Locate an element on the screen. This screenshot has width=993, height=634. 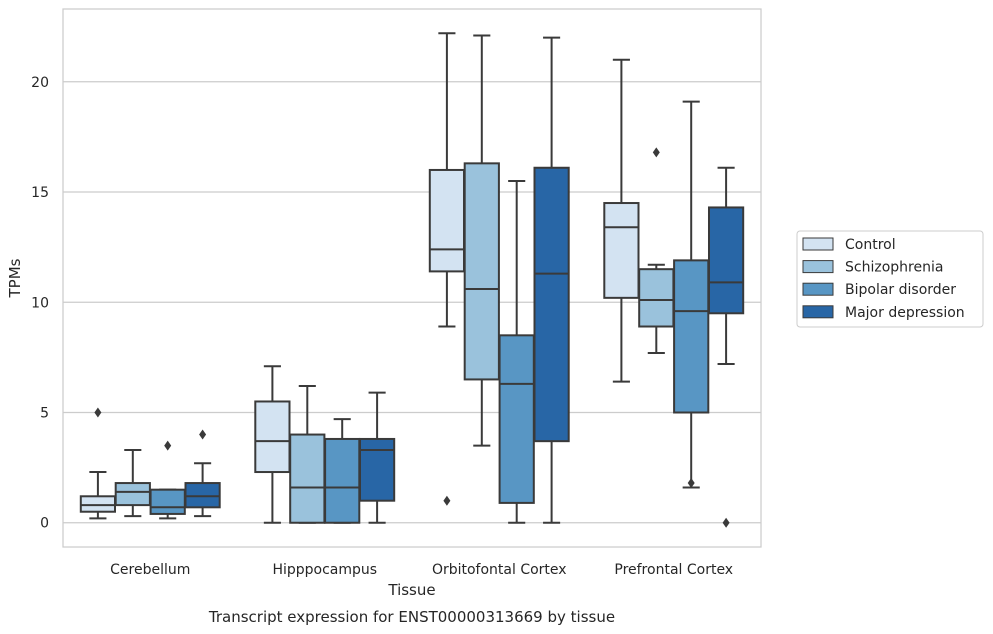
x-tick-label: Hipppocampus is located at coordinates (324, 570).